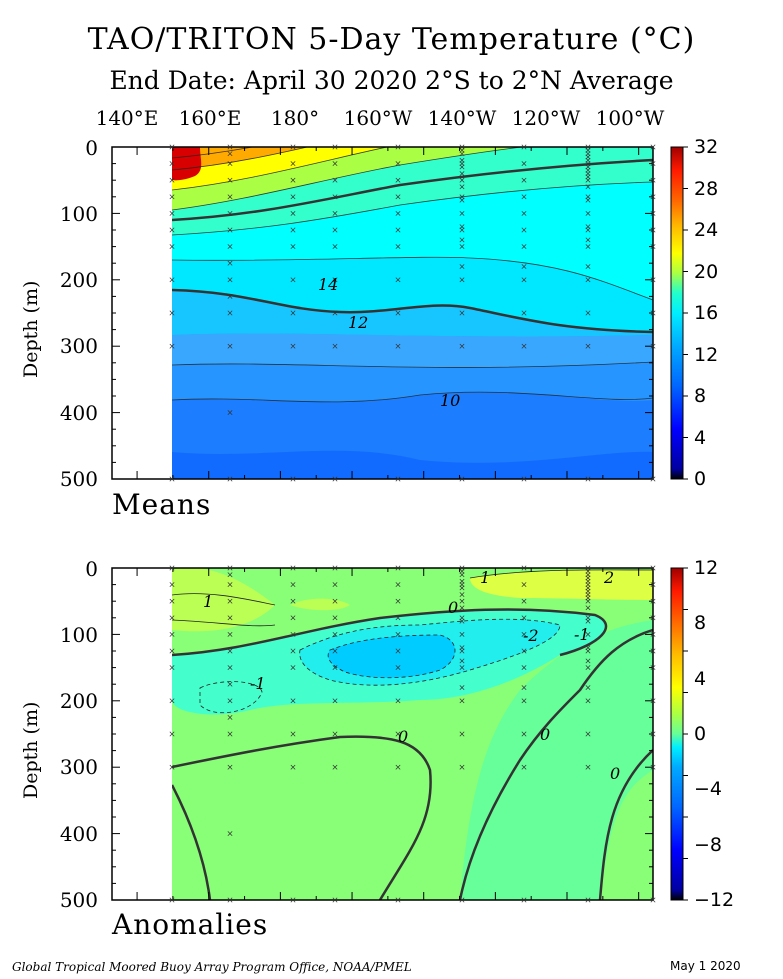 The width and height of the screenshot is (783, 979). I want to click on chart-title: TAO/TRITON 5-Day Temperature (°C), so click(391, 39).